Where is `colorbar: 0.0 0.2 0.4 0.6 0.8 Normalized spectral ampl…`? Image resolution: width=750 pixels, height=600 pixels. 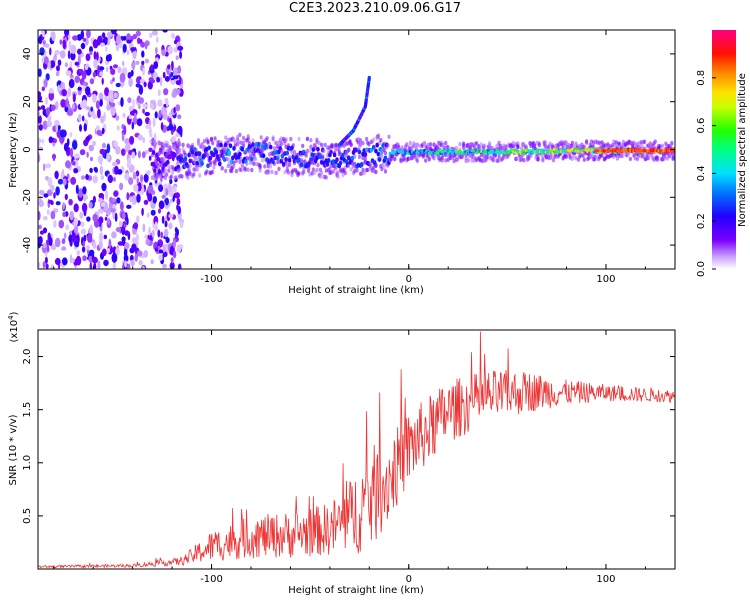
colorbar: 0.0 0.2 0.4 0.6 0.8 Normalized spectral ampl… is located at coordinates (722, 153).